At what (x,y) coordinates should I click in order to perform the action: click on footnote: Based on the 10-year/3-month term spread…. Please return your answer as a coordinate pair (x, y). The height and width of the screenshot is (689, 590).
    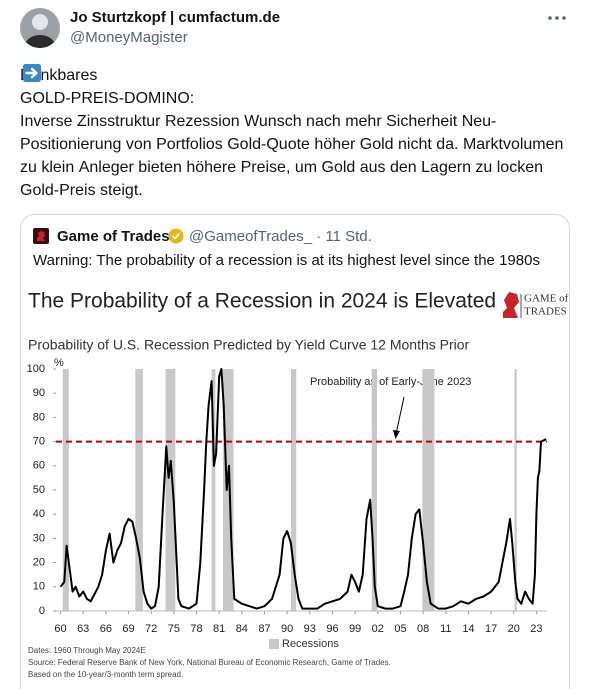
    Looking at the image, I should click on (105, 674).